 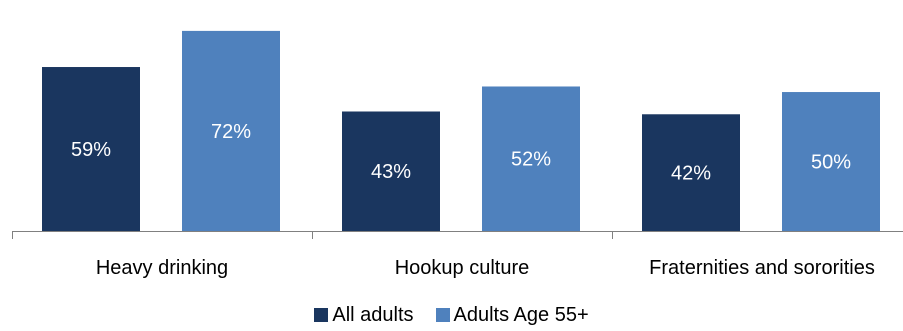 I want to click on legend-swatch-all-adults, so click(x=321, y=315).